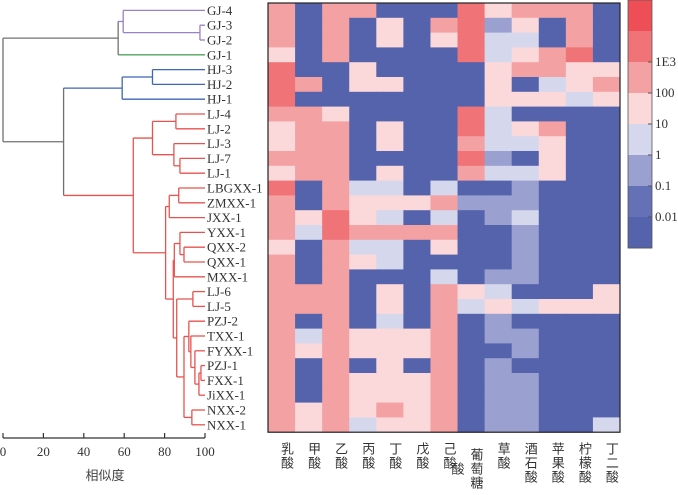 The image size is (678, 495). What do you see at coordinates (225, 380) in the screenshot?
I see `row-label: FXX-1` at bounding box center [225, 380].